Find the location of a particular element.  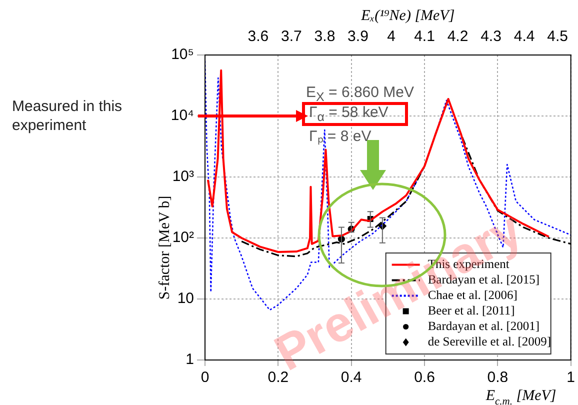

y-tick-label: 10⁵ is located at coordinates (182, 55).